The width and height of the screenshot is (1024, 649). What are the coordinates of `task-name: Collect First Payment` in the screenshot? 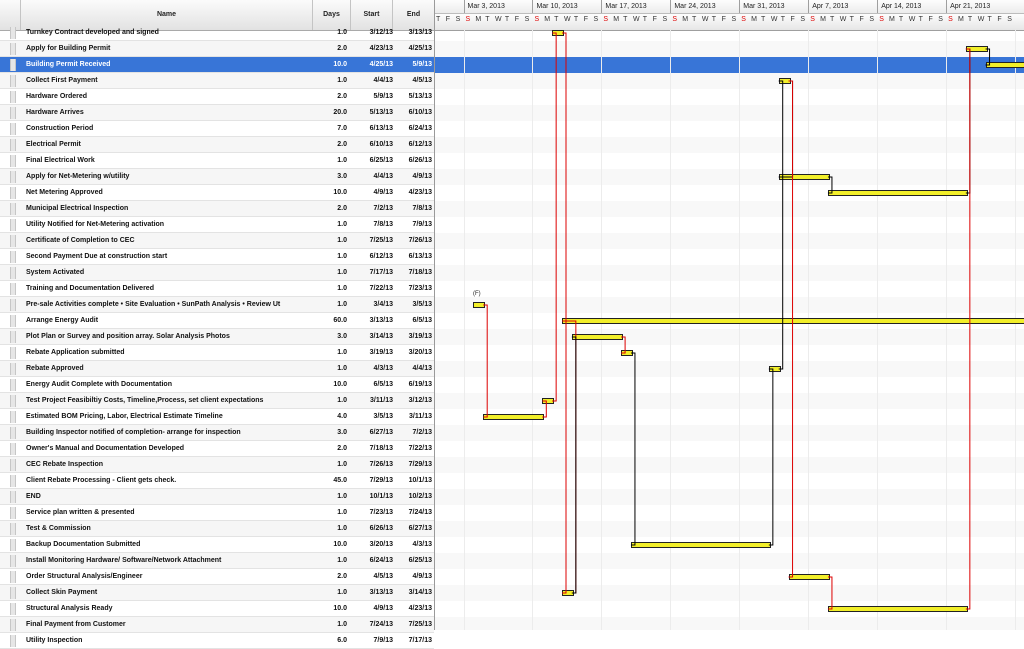 It's located at (62, 80).